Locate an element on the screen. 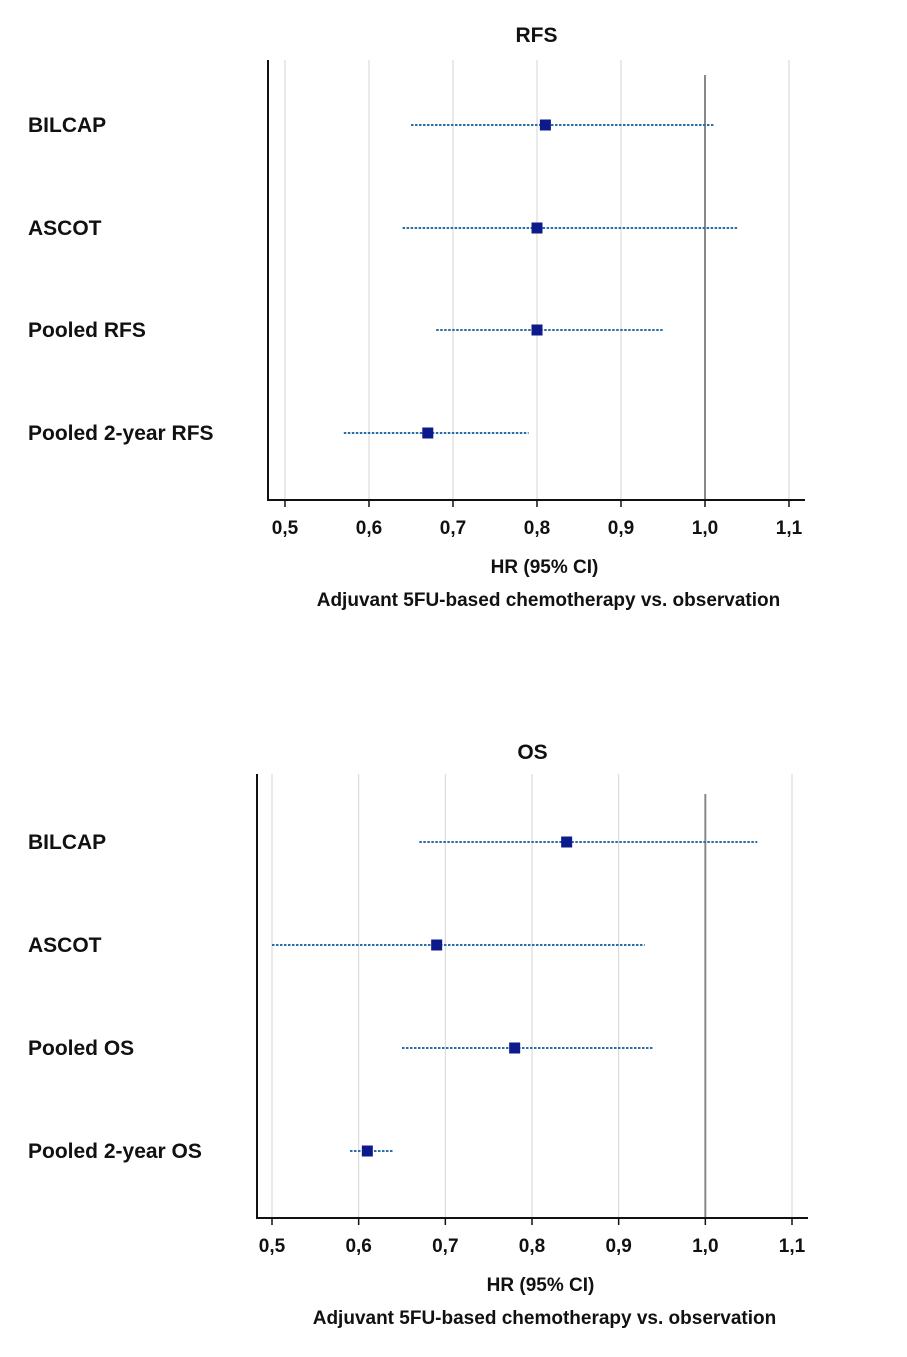 The width and height of the screenshot is (907, 1357). chart-title: OS is located at coordinates (532, 752).